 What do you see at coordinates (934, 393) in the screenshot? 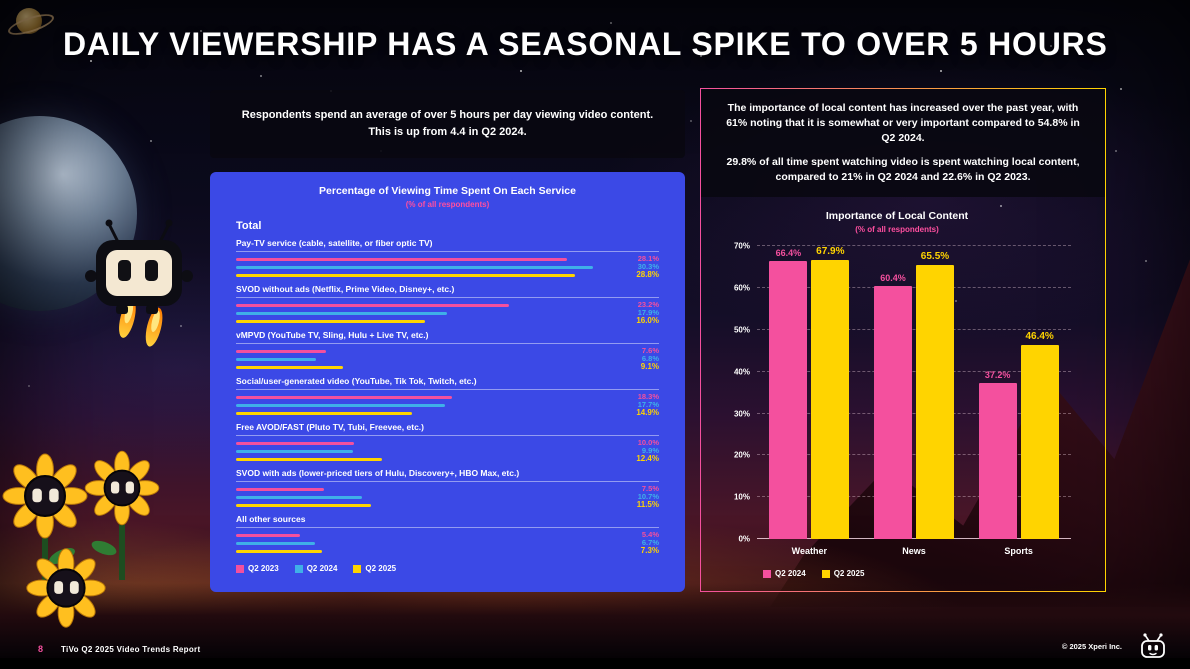
I see `bar-column: 65.5%` at bounding box center [934, 393].